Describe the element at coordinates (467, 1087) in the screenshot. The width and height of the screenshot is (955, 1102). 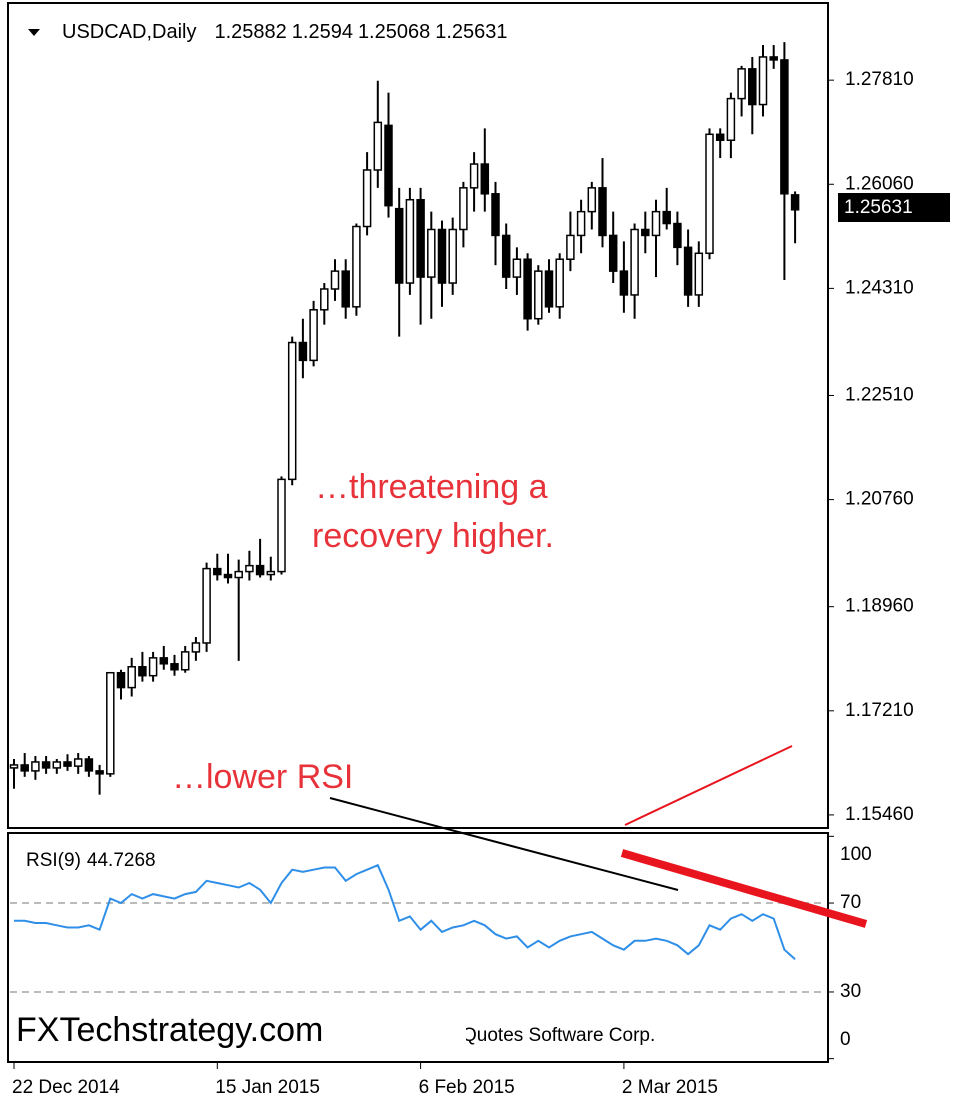
I see `x-tick-label: 6 Feb 2015` at that location.